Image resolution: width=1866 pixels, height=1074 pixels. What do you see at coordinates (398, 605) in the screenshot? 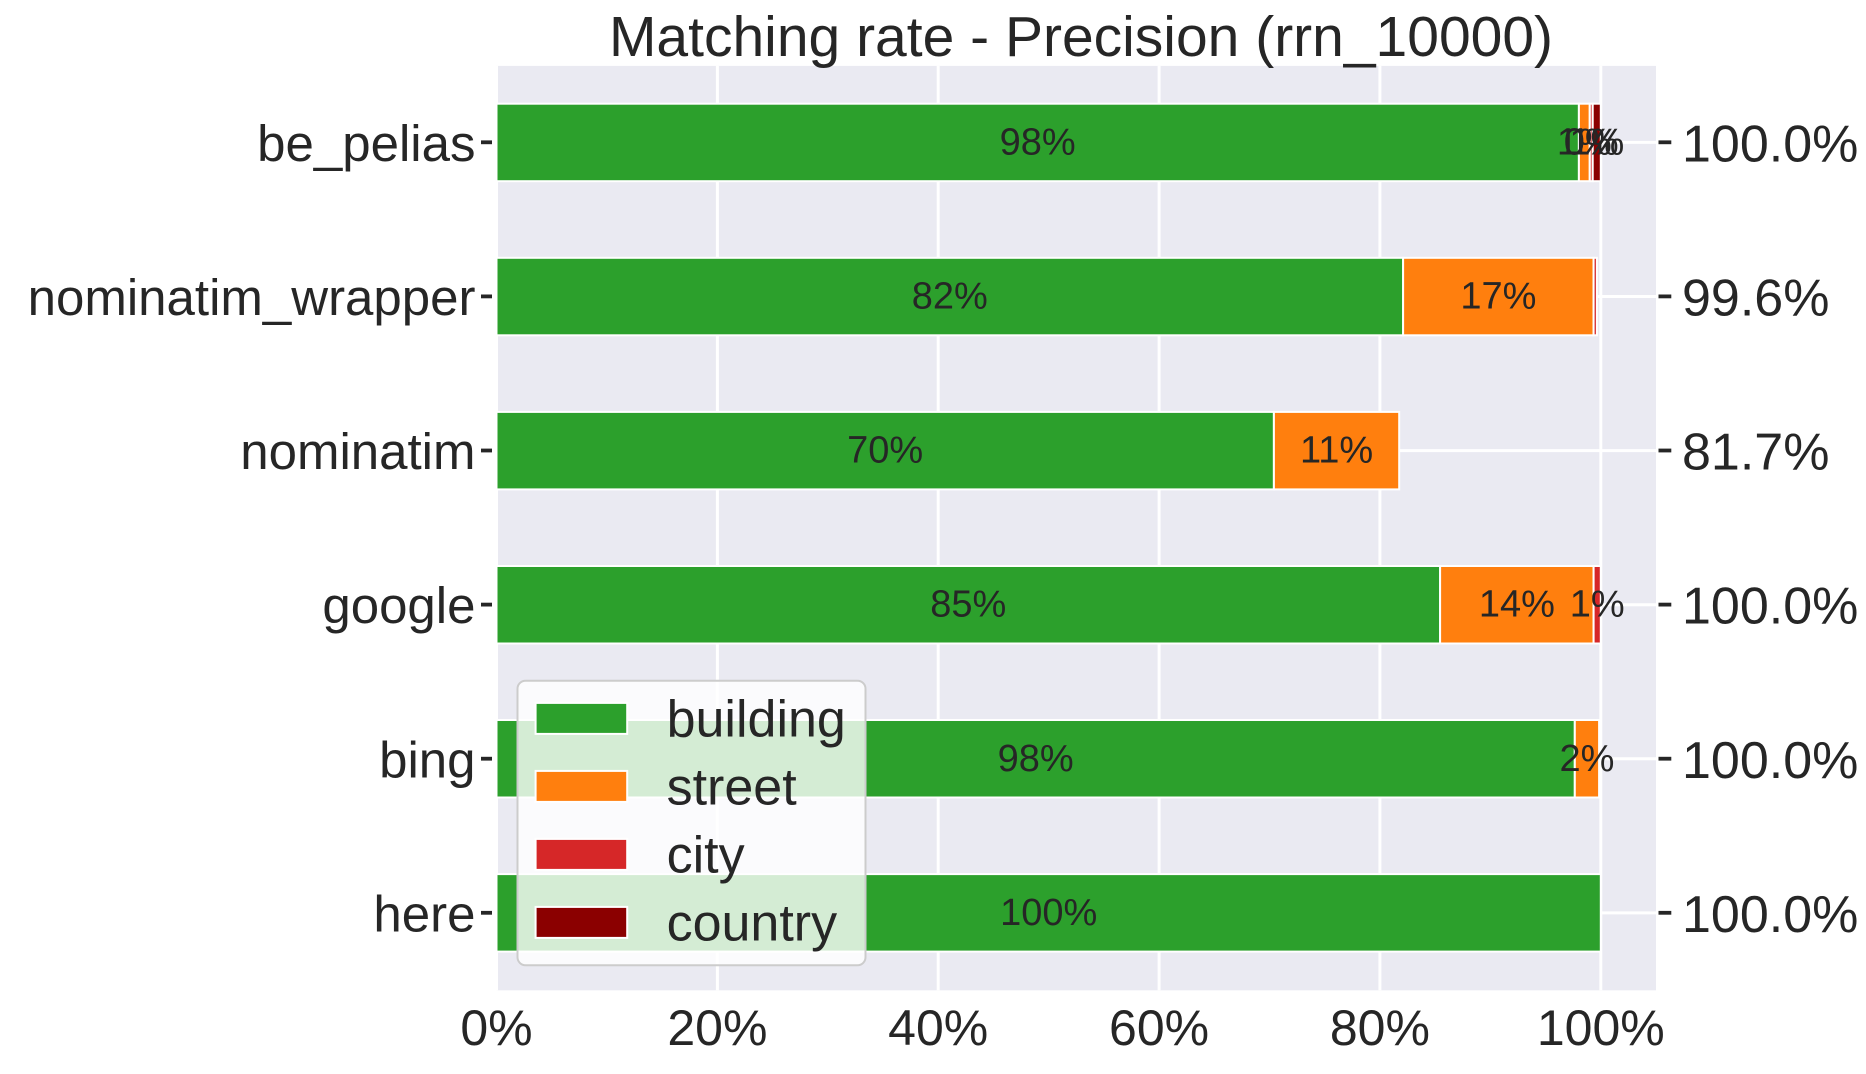
I see `svg-text: google` at bounding box center [398, 605].